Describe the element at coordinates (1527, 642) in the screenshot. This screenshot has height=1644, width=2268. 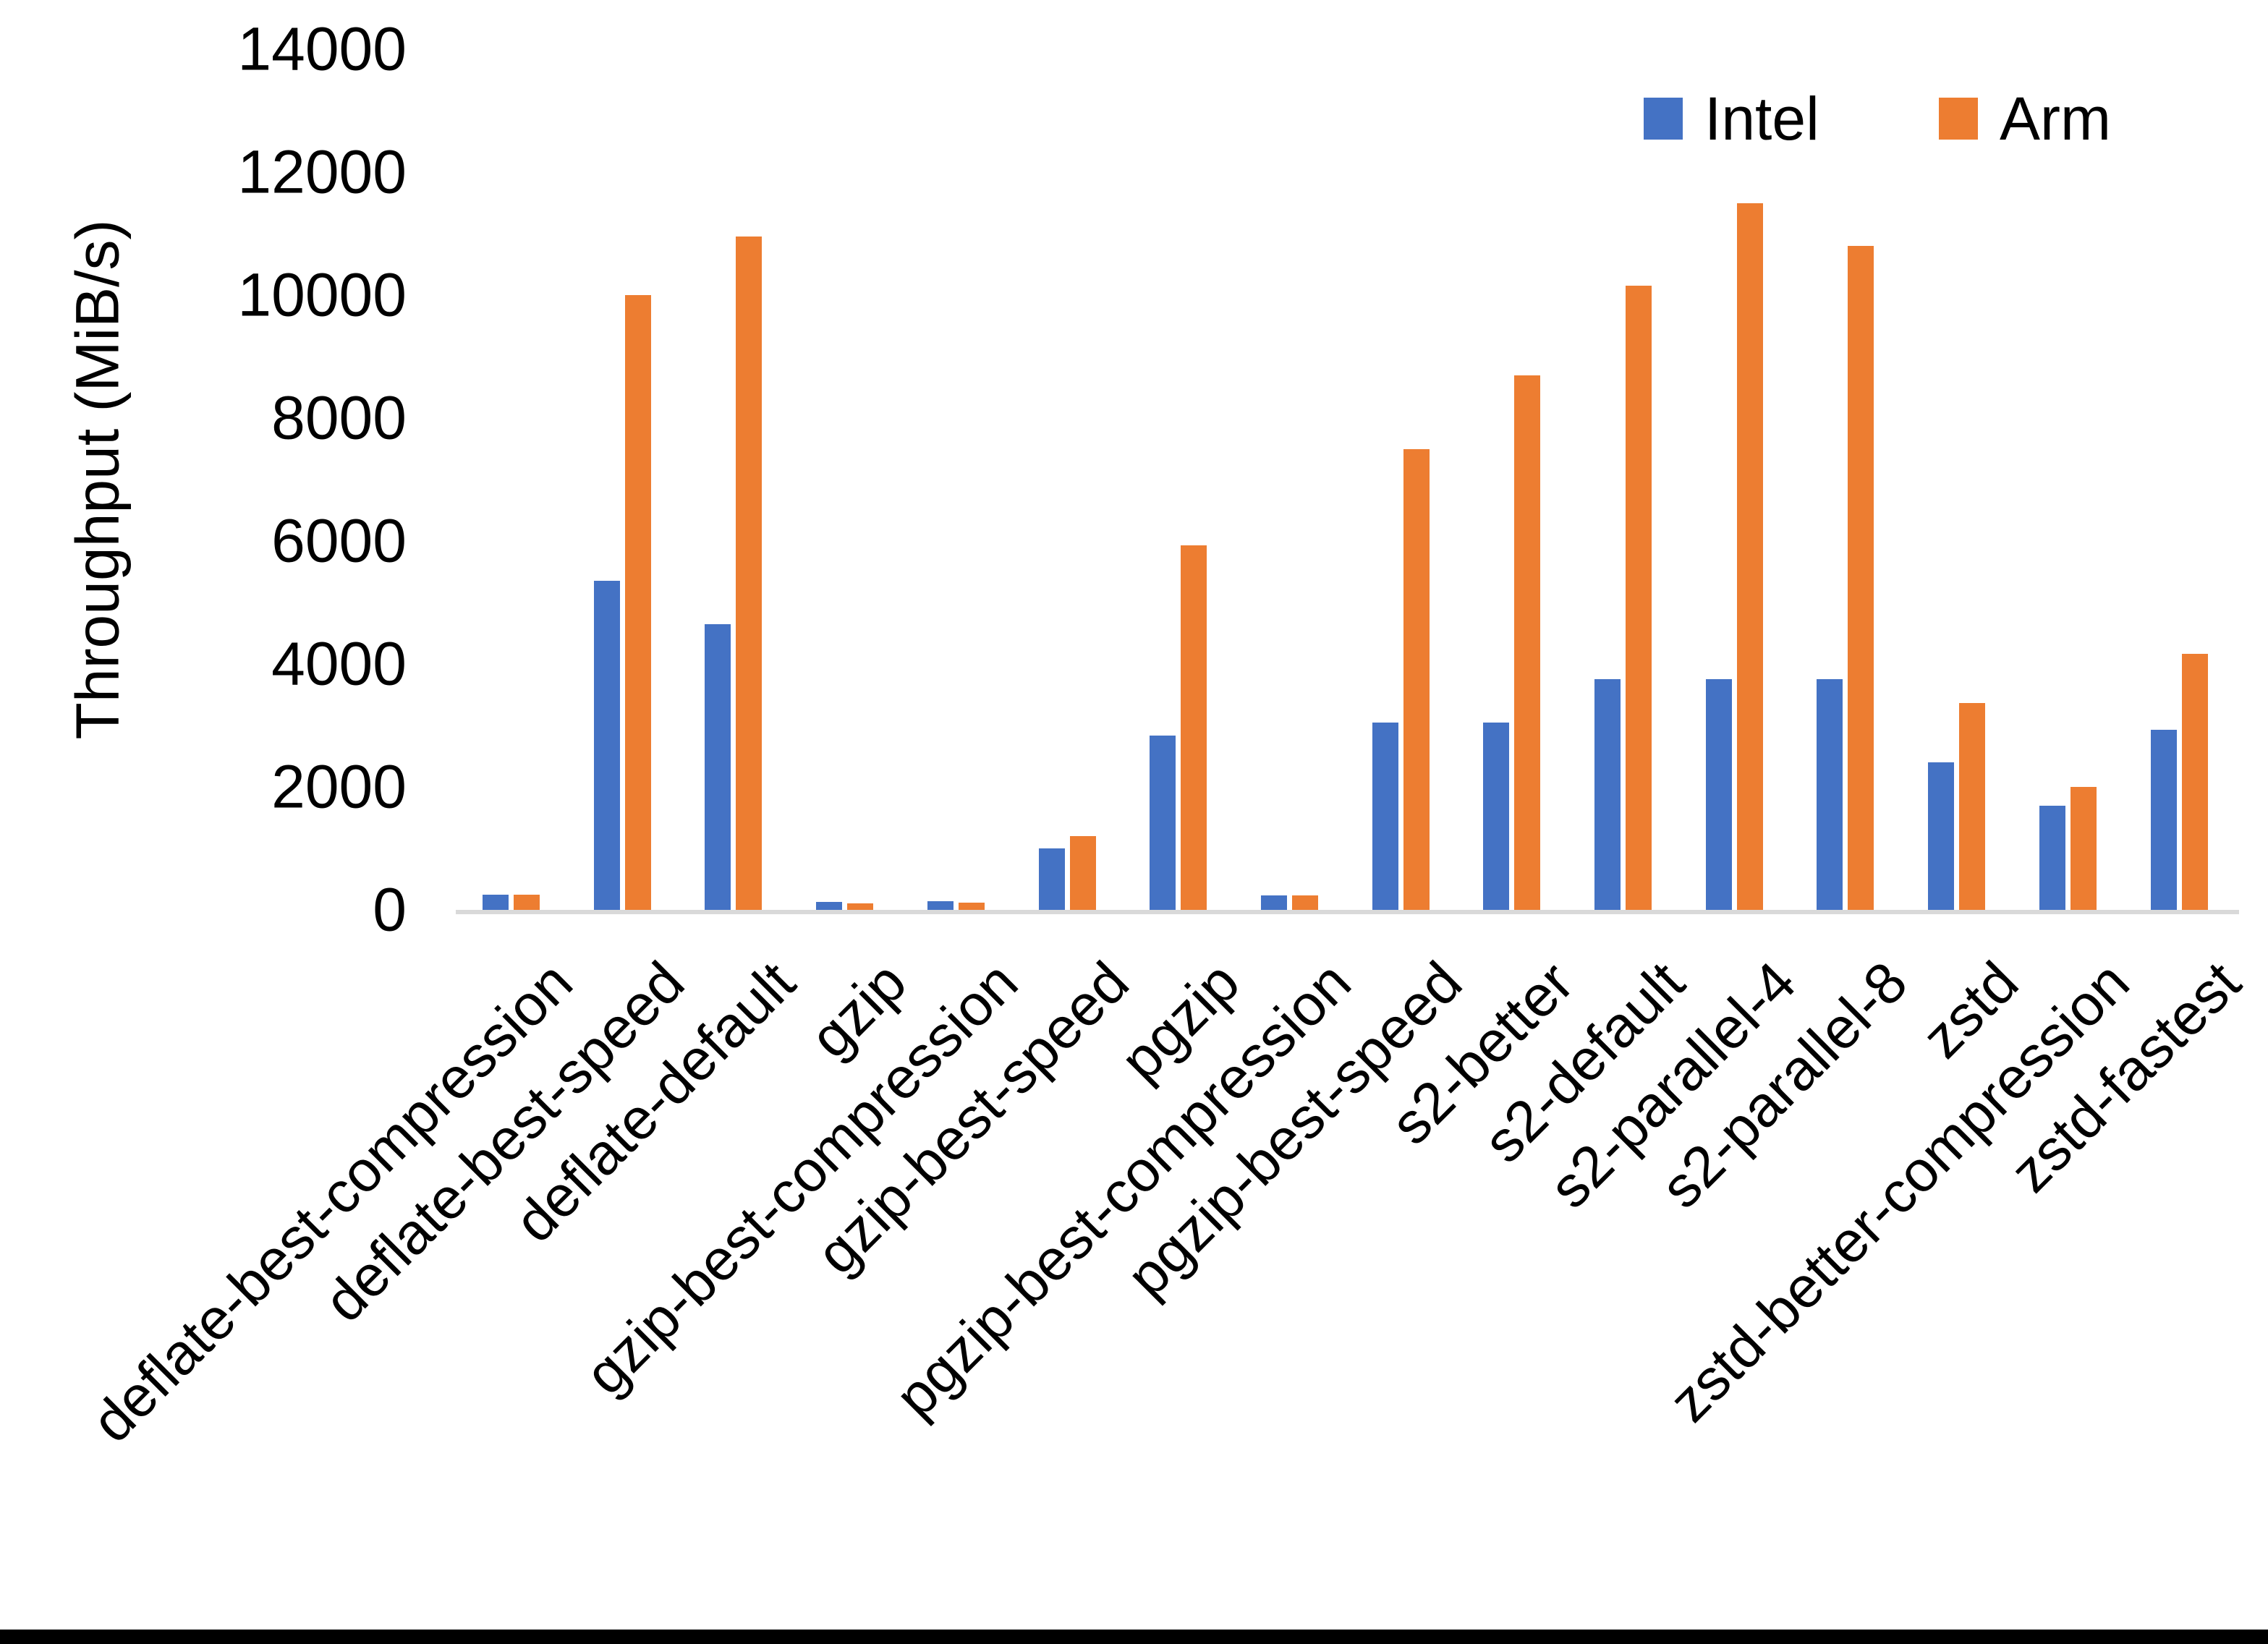
I see `bar-arm-s2-better` at that location.